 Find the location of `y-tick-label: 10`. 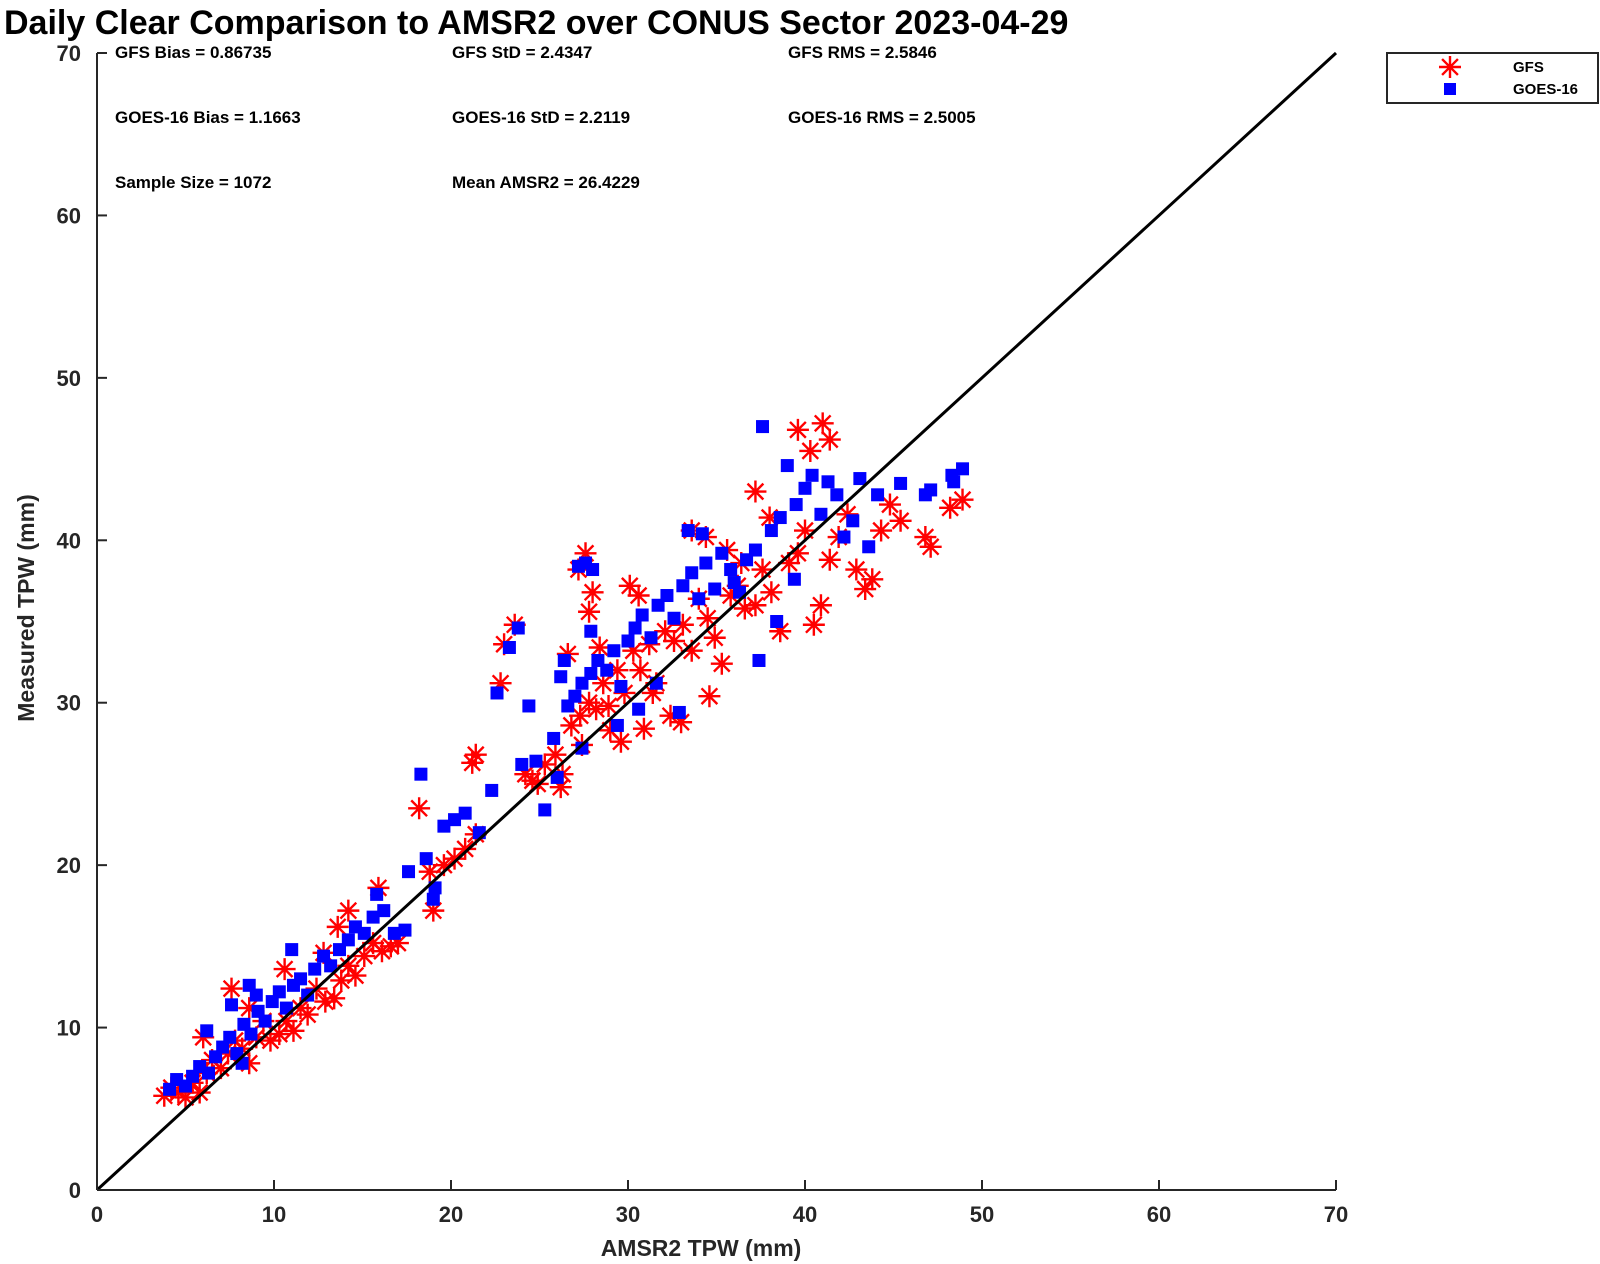

y-tick-label: 10 is located at coordinates (69, 1028).